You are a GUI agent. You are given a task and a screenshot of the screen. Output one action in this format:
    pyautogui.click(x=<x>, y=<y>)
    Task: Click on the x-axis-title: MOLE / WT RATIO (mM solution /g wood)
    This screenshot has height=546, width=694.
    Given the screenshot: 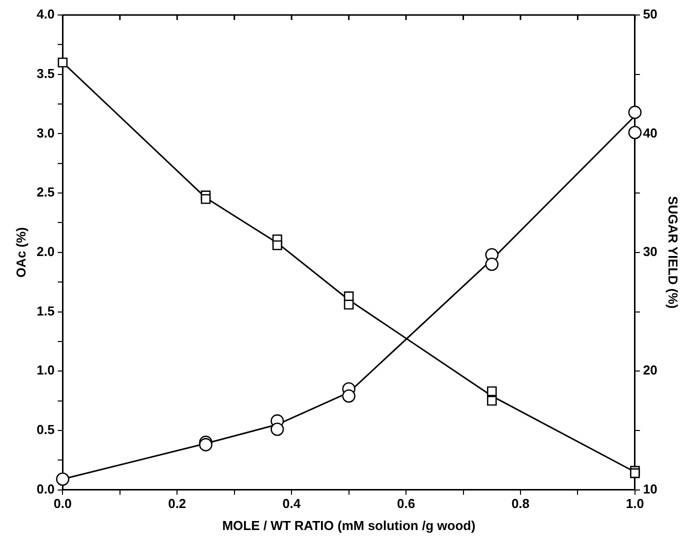 What is the action you would take?
    pyautogui.click(x=349, y=525)
    